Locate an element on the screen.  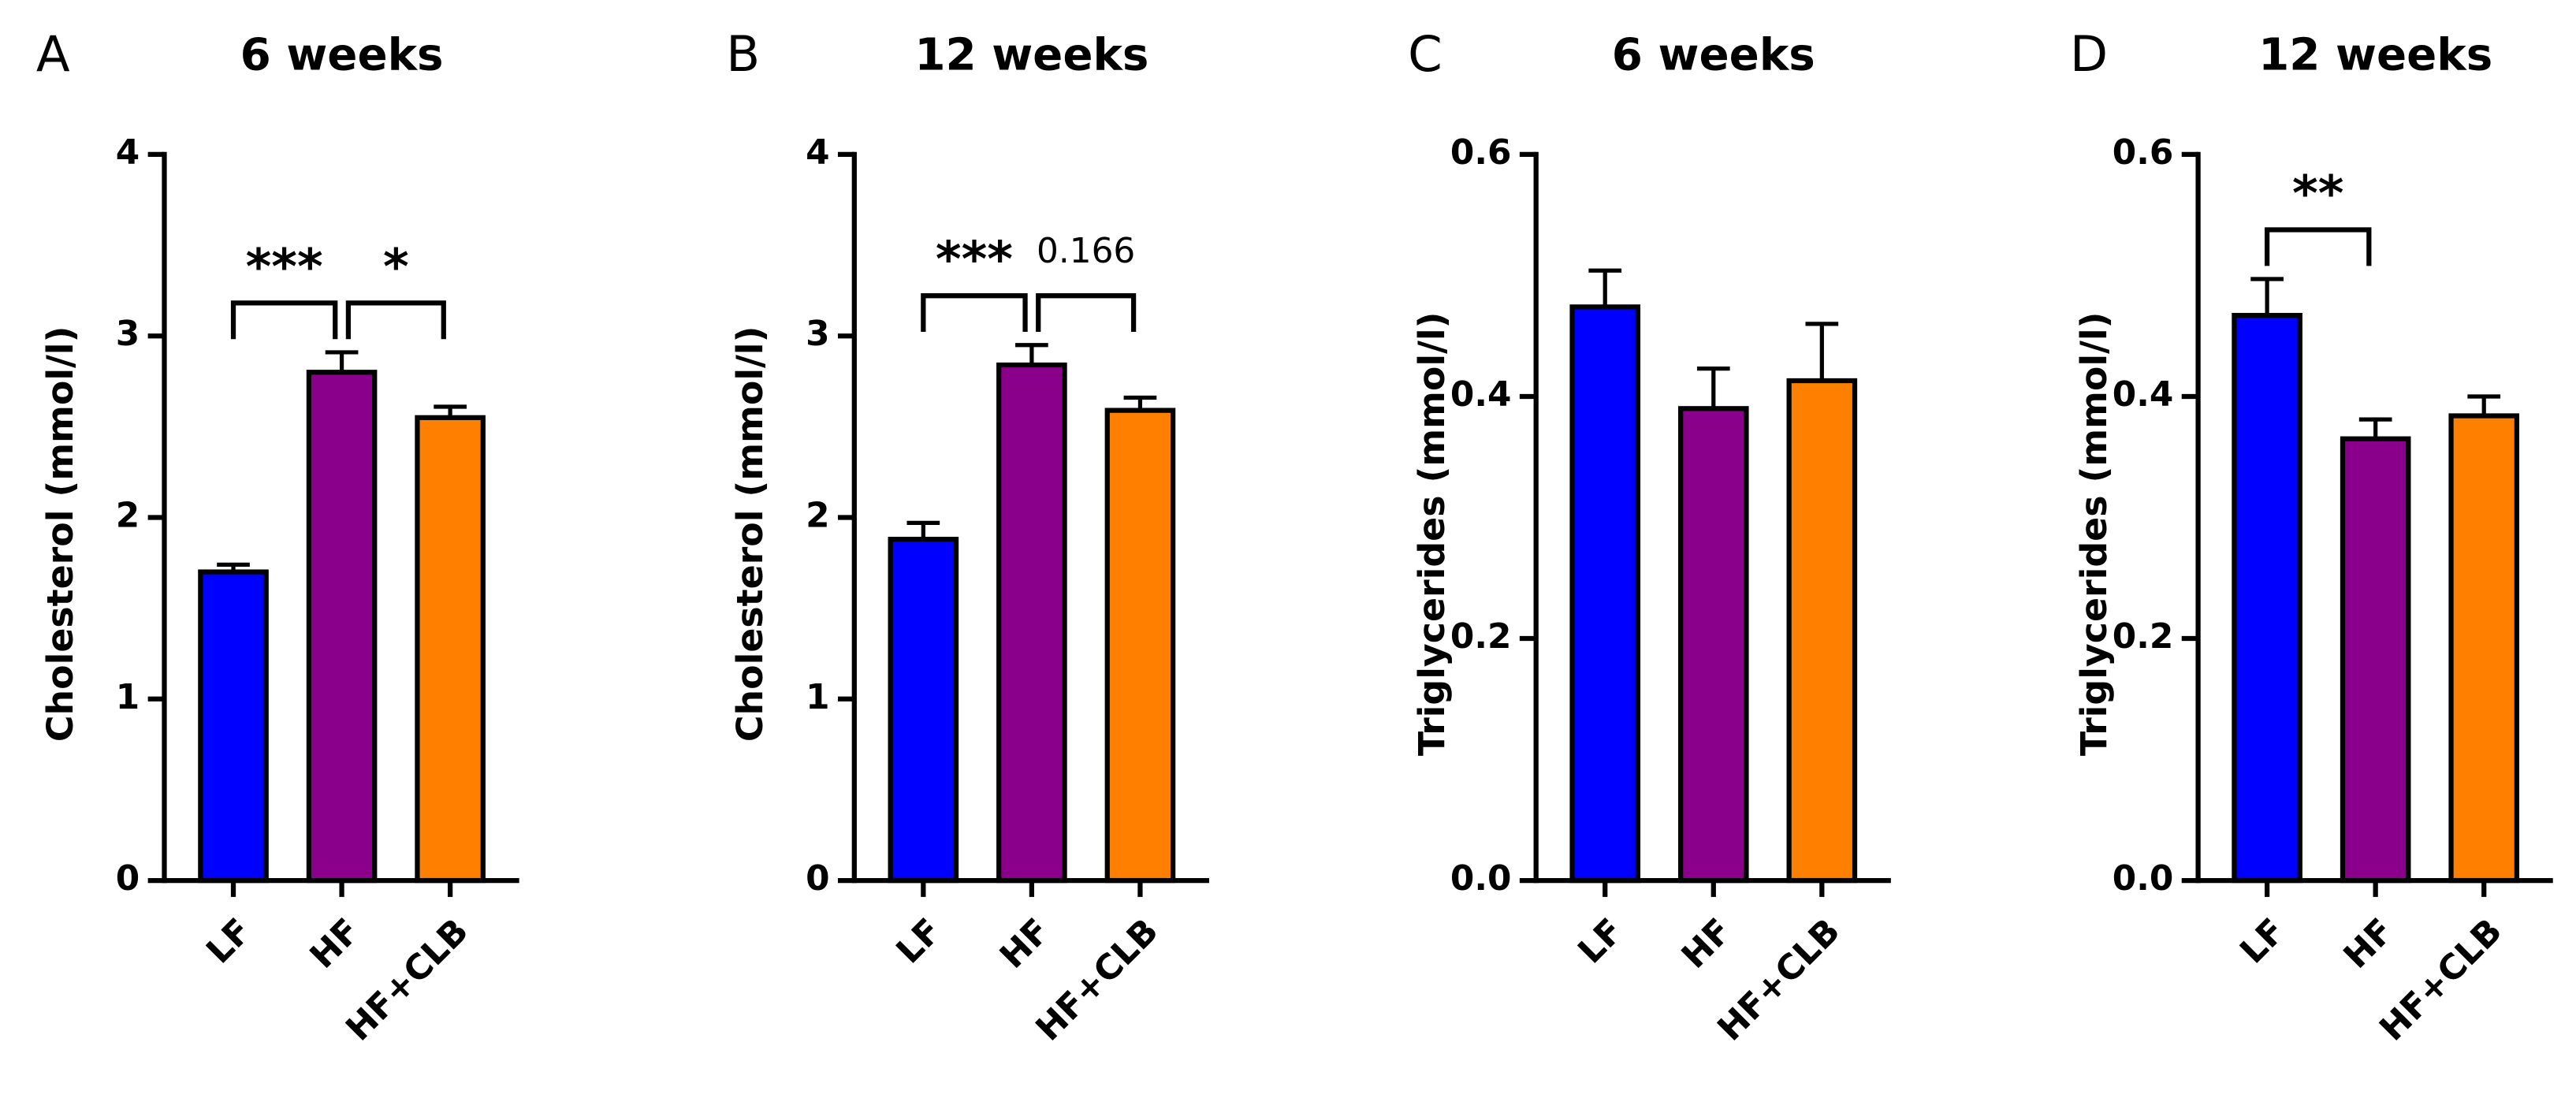
panel-letter: B is located at coordinates (743, 54).